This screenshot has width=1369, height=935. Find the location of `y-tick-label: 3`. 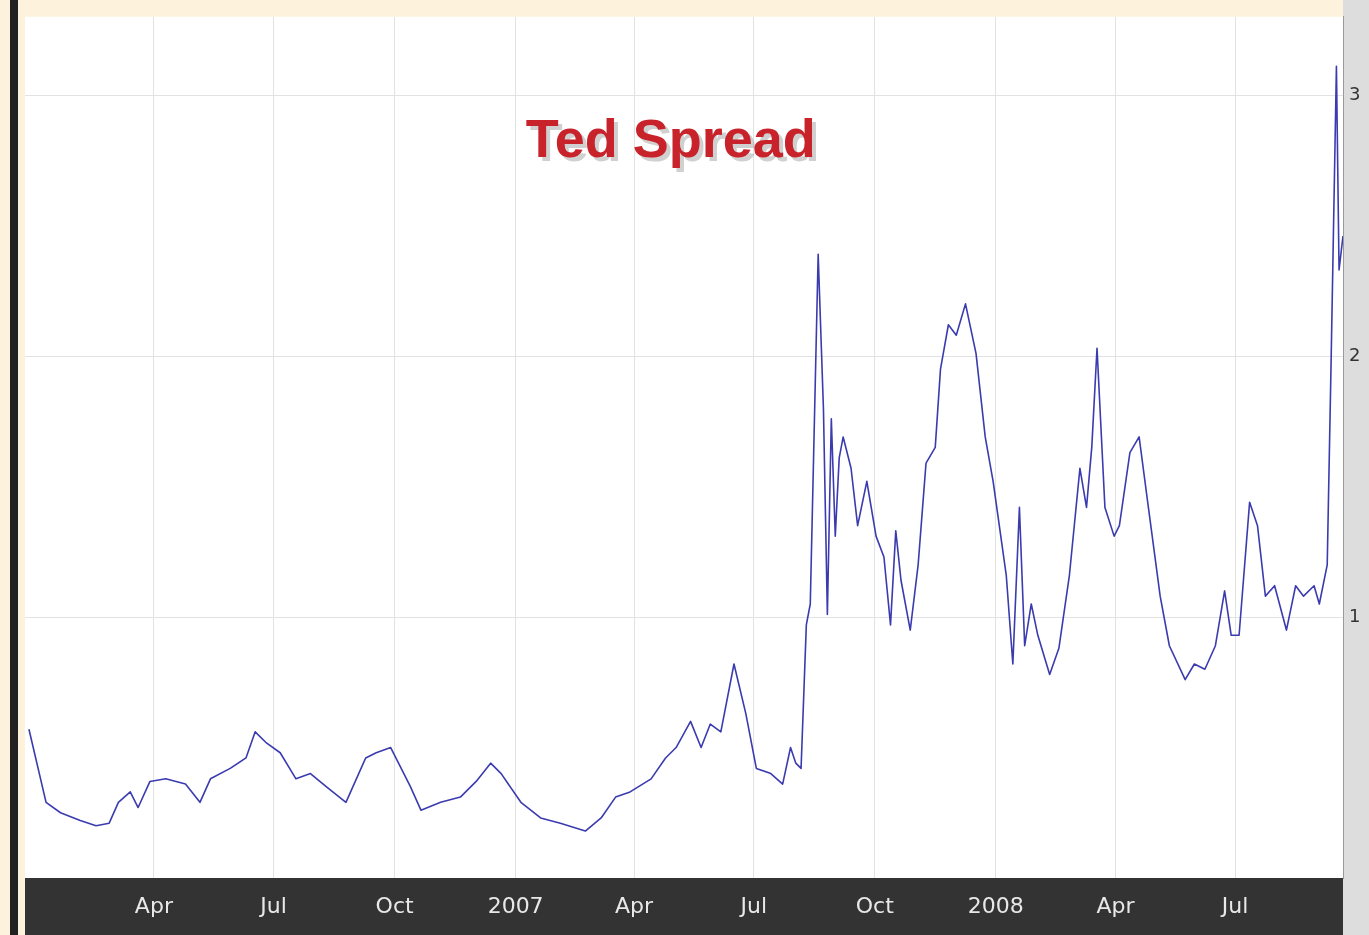

y-tick-label: 3 is located at coordinates (1355, 93).